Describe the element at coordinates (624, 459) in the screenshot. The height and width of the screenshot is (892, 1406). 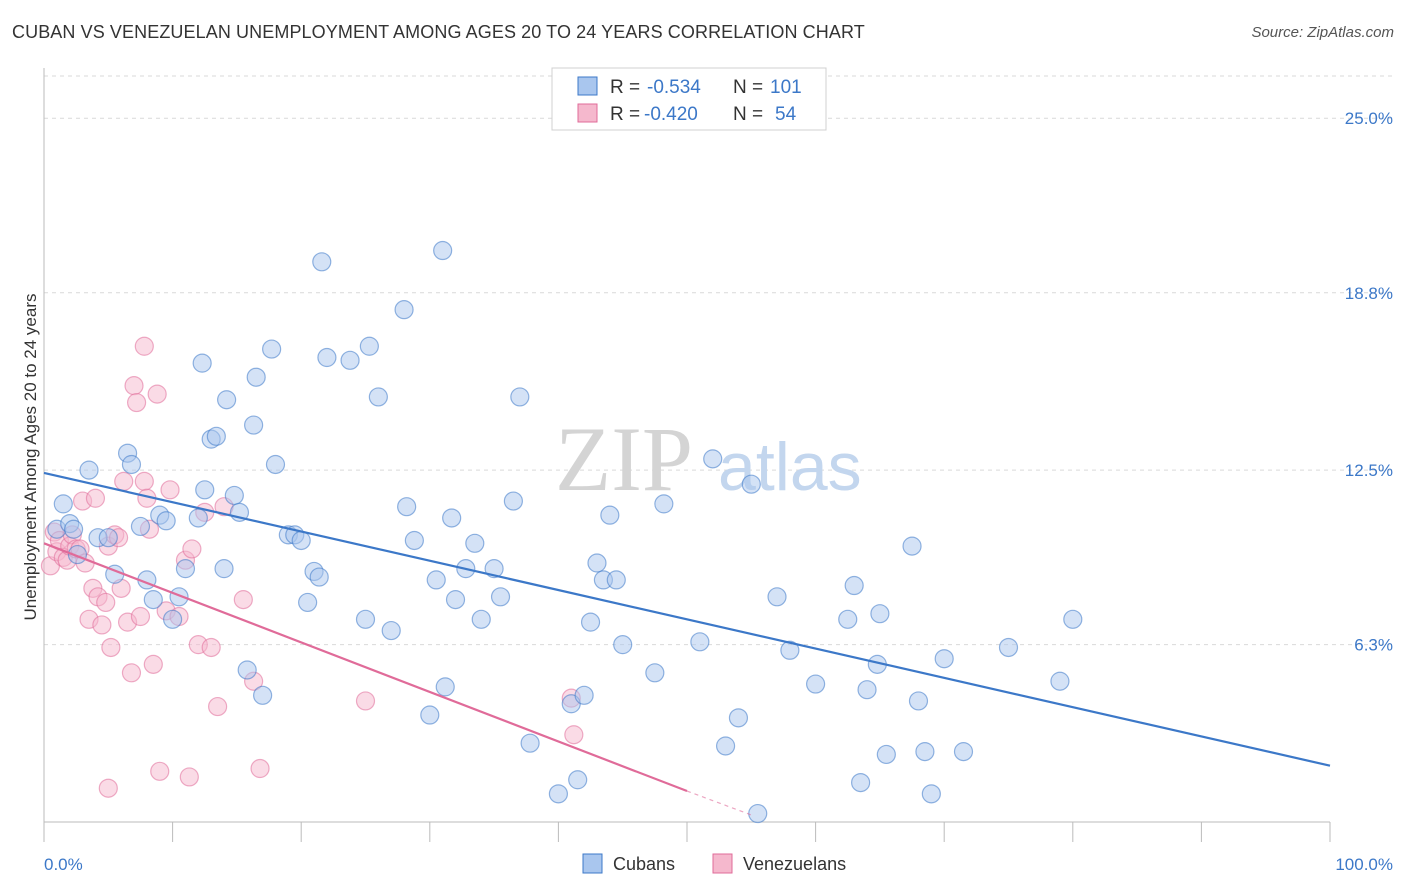
I see `watermark-zip: ZIP` at that location.